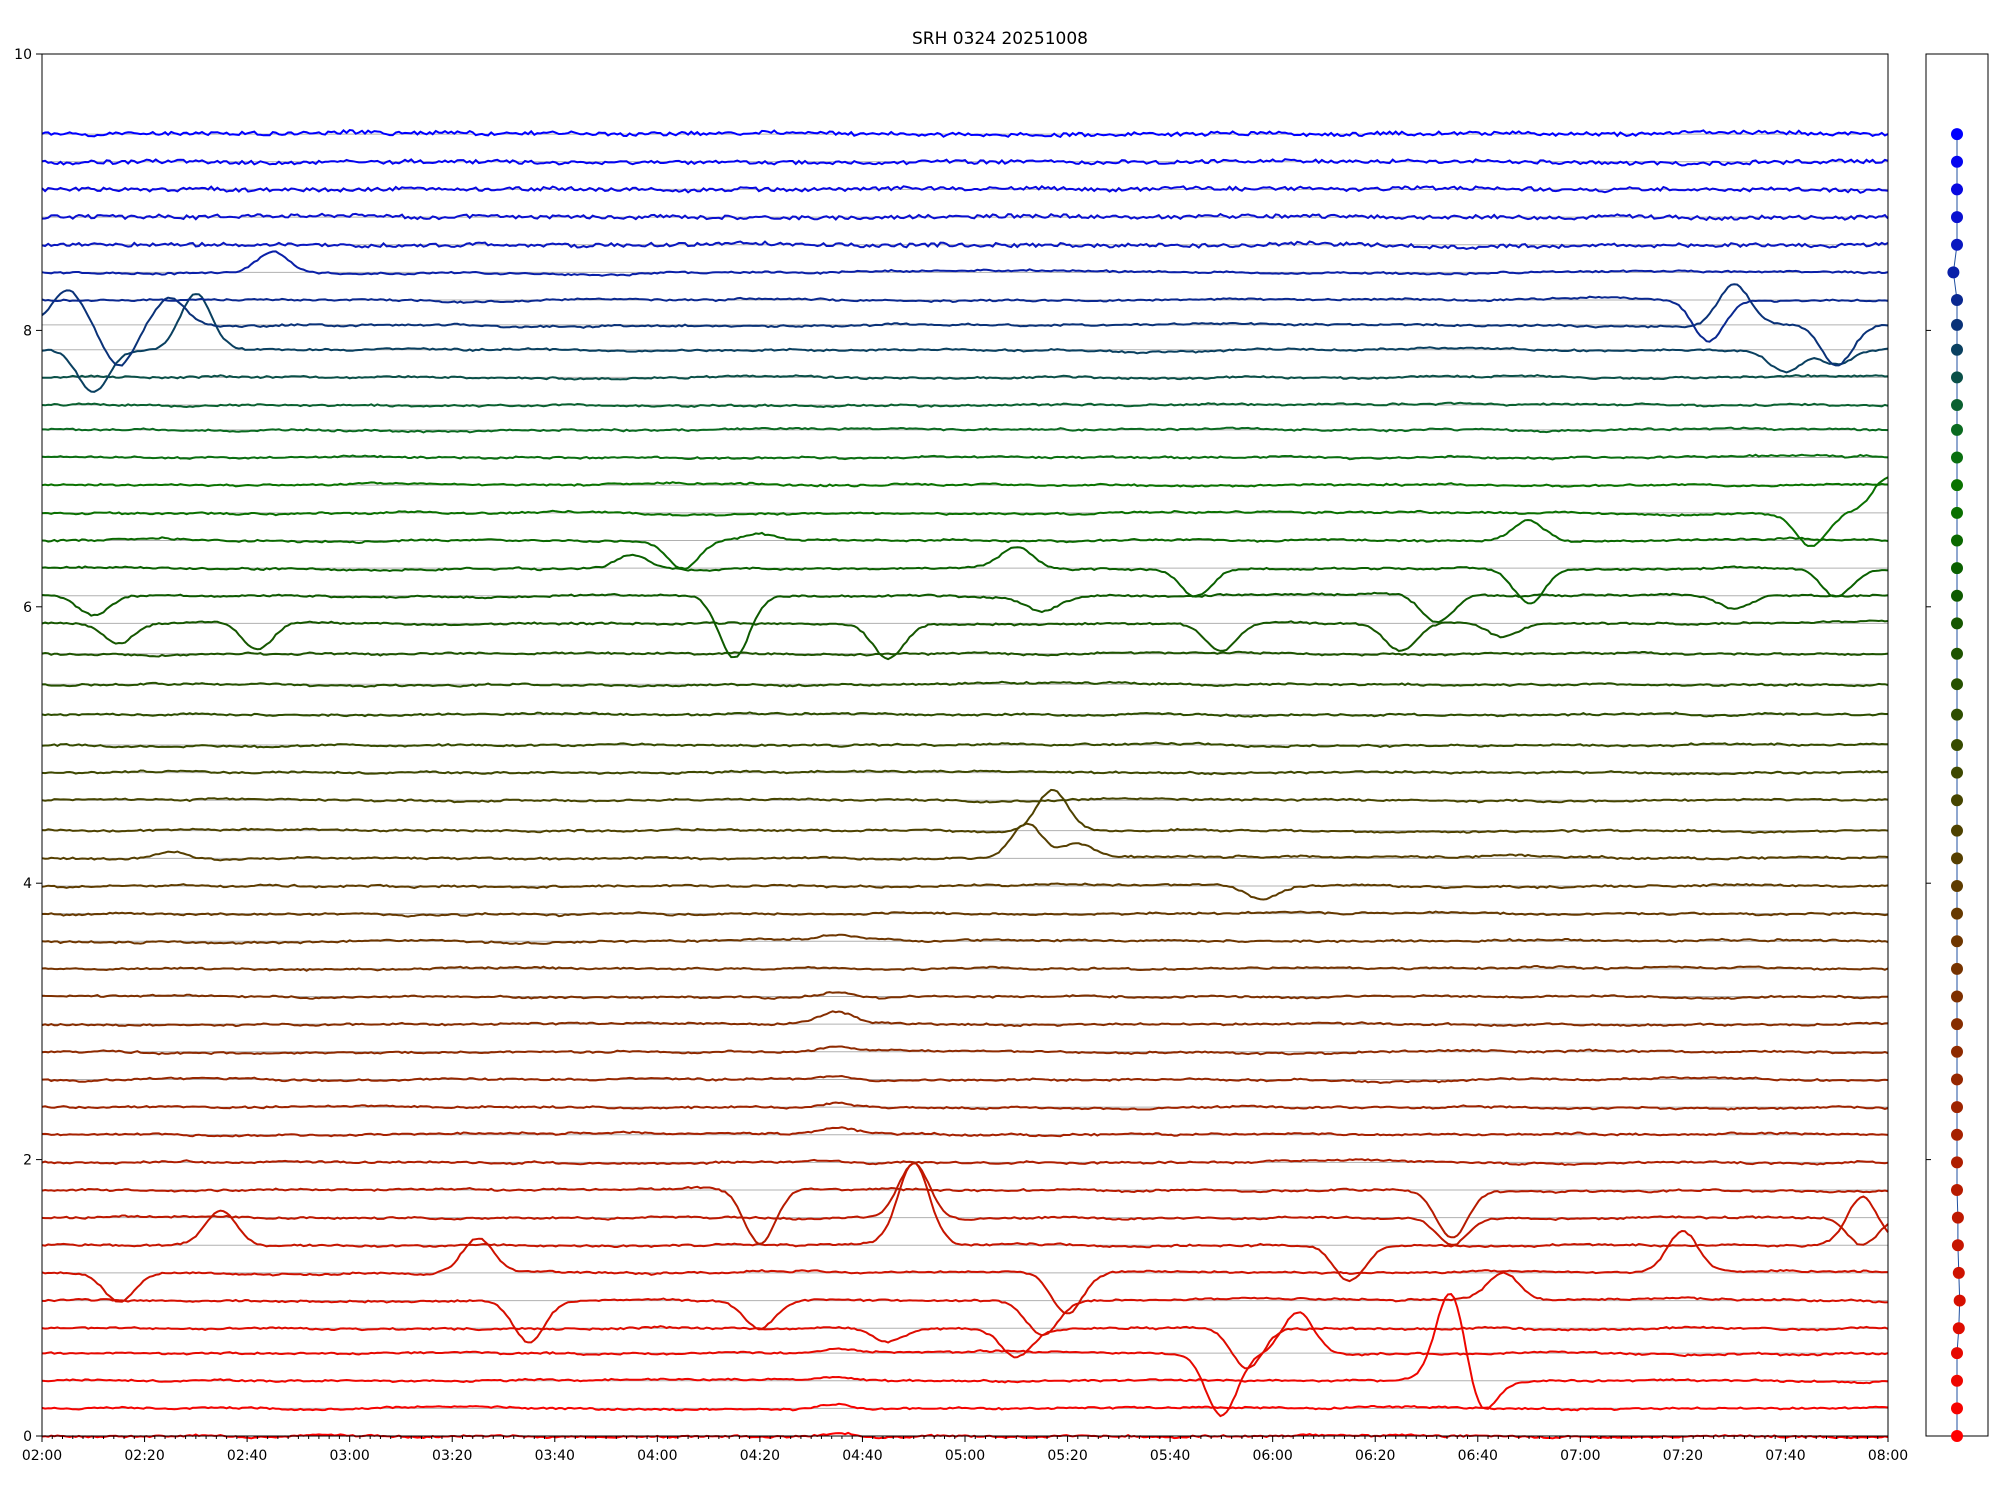 The image size is (2000, 1500). I want to click on x-tick-label: 04:40, so click(862, 1456).